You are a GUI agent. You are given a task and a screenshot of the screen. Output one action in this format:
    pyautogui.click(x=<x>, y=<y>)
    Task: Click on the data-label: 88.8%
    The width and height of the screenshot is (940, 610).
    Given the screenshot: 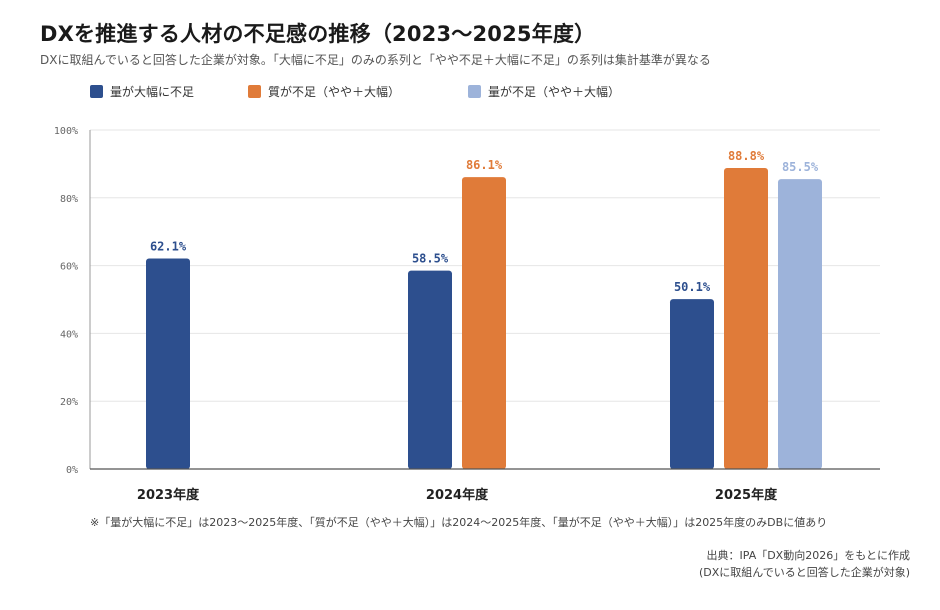 What is the action you would take?
    pyautogui.click(x=746, y=156)
    